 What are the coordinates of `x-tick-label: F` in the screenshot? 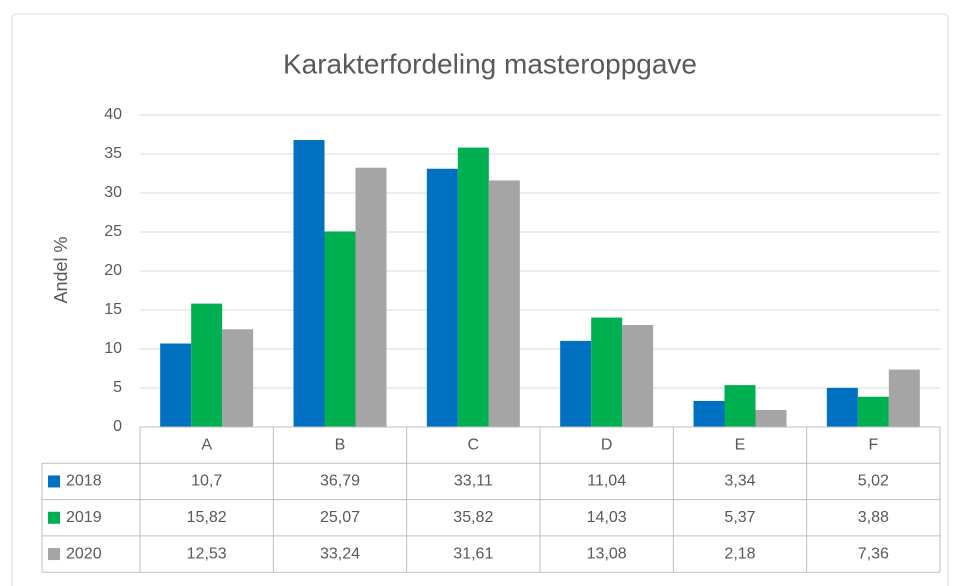 It's located at (873, 444).